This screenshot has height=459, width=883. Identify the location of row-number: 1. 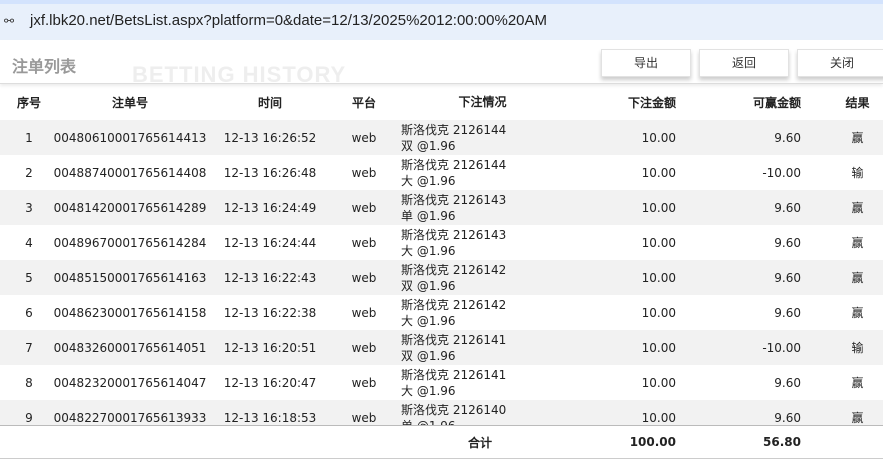
(29, 137).